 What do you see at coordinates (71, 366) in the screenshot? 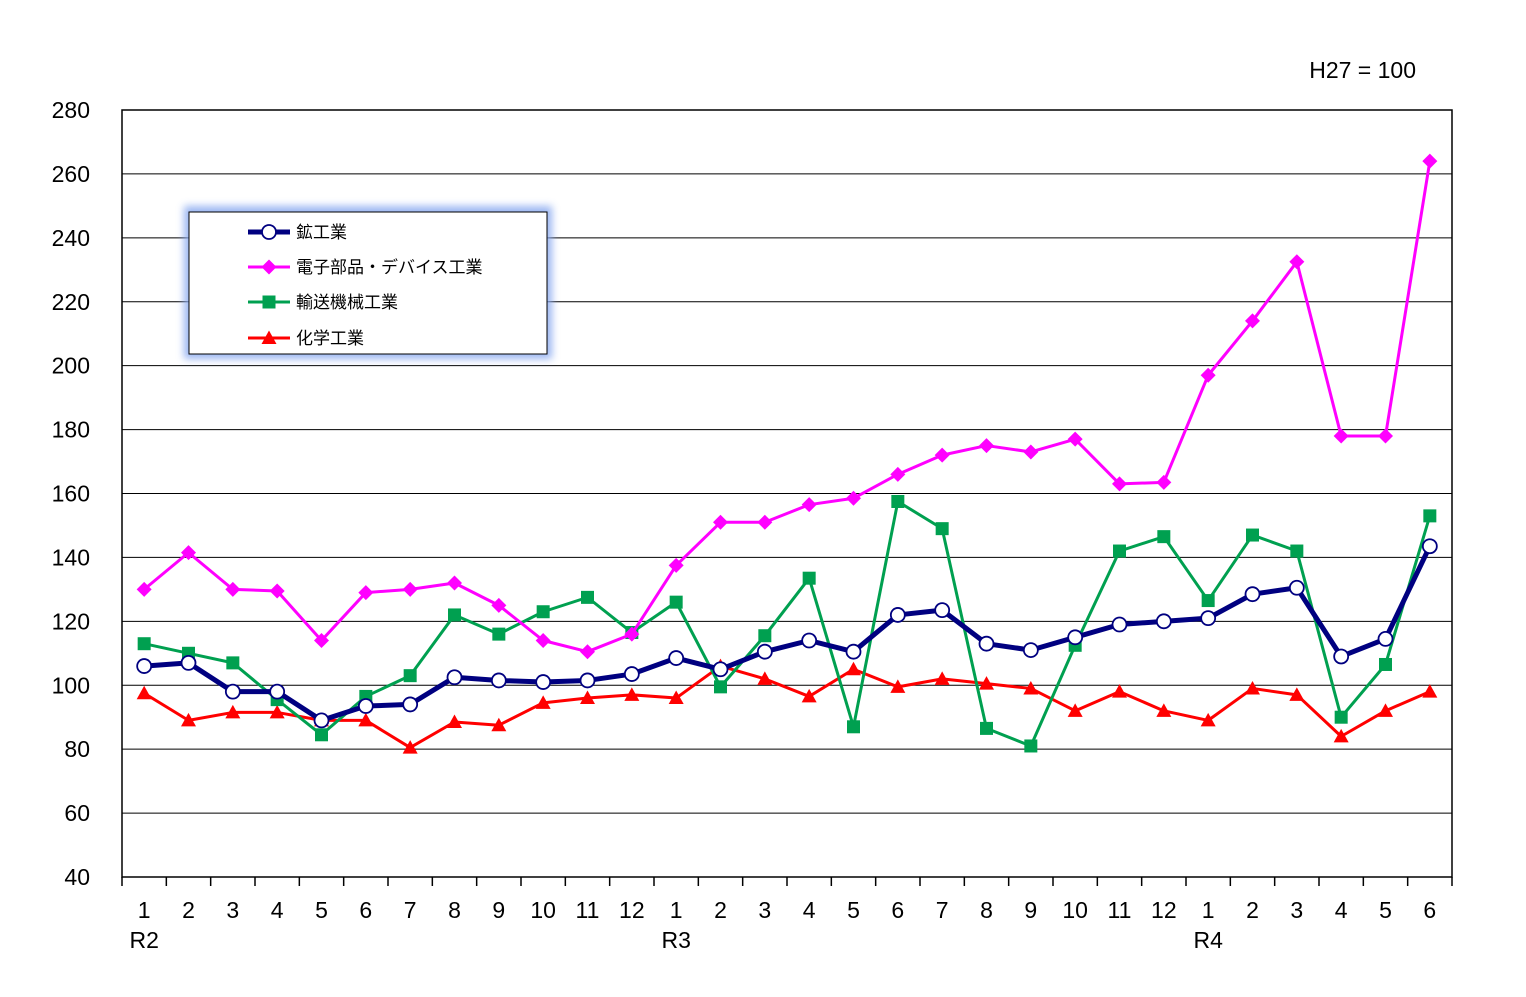
I see `y-tick-label: 200` at bounding box center [71, 366].